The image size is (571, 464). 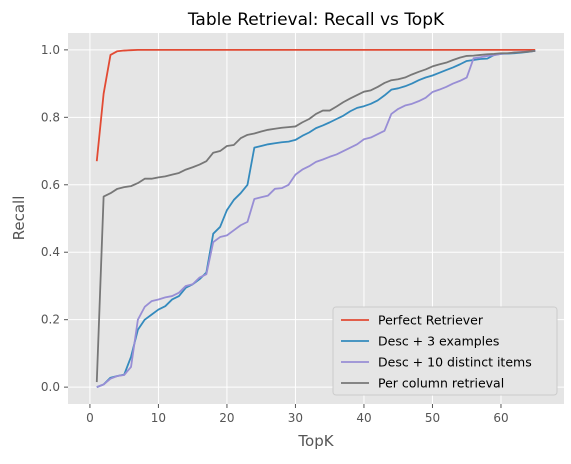 What do you see at coordinates (50, 117) in the screenshot?
I see `y-tick-label: 0.8` at bounding box center [50, 117].